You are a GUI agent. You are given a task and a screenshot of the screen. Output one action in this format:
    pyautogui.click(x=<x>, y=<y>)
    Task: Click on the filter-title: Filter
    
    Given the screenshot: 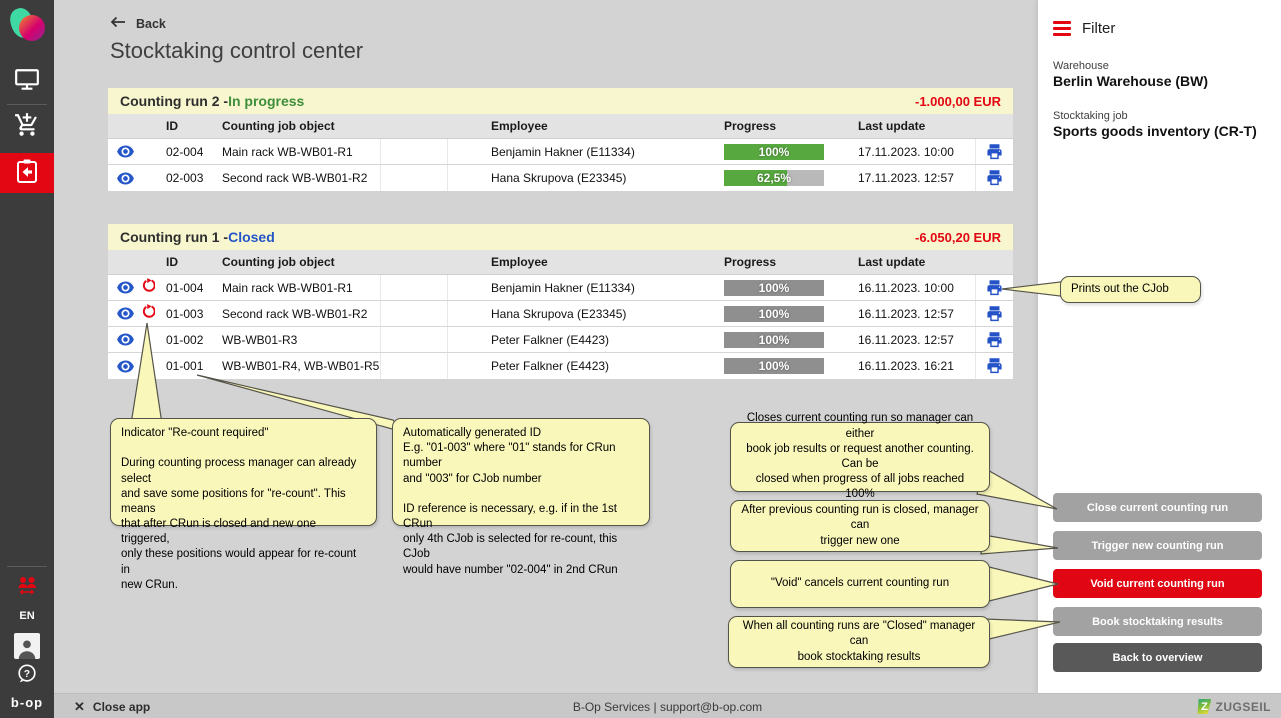 What is the action you would take?
    pyautogui.click(x=1099, y=28)
    